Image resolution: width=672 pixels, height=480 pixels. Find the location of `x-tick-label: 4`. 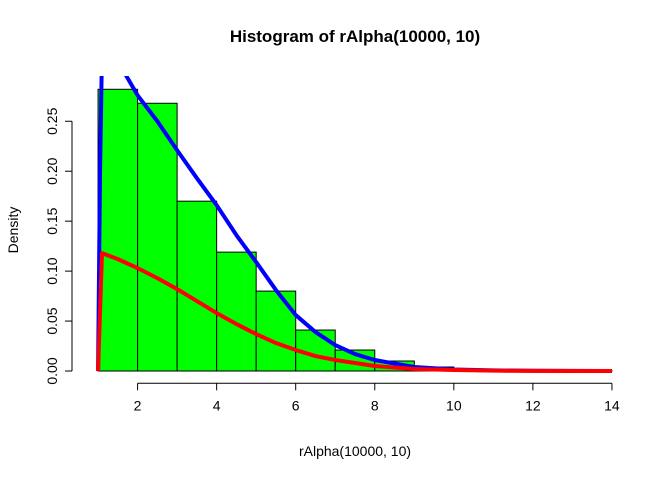

x-tick-label: 4 is located at coordinates (217, 405).